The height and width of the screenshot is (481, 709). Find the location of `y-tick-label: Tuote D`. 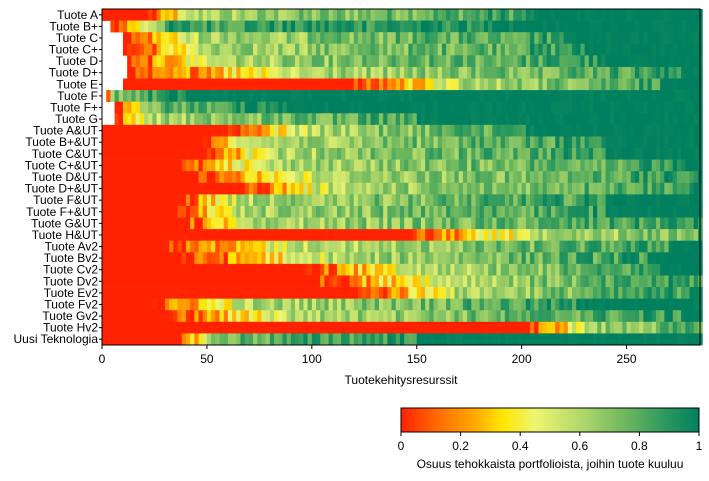

y-tick-label: Tuote D is located at coordinates (77, 61).